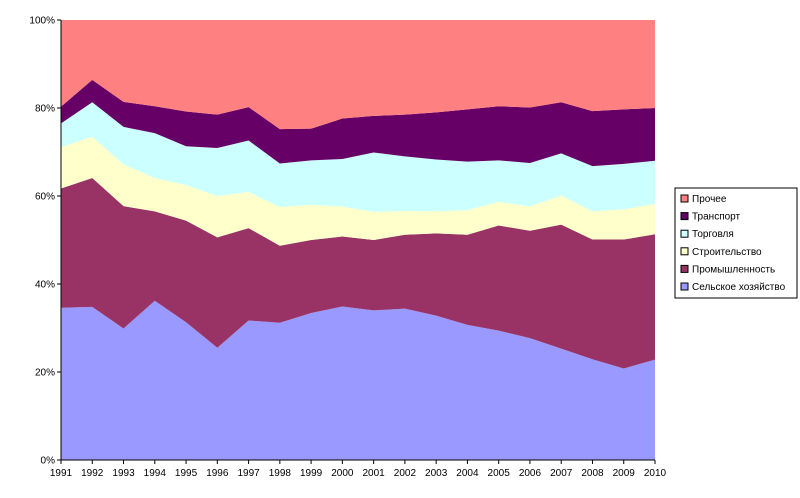  I want to click on x-tick-label: 2004, so click(467, 473).